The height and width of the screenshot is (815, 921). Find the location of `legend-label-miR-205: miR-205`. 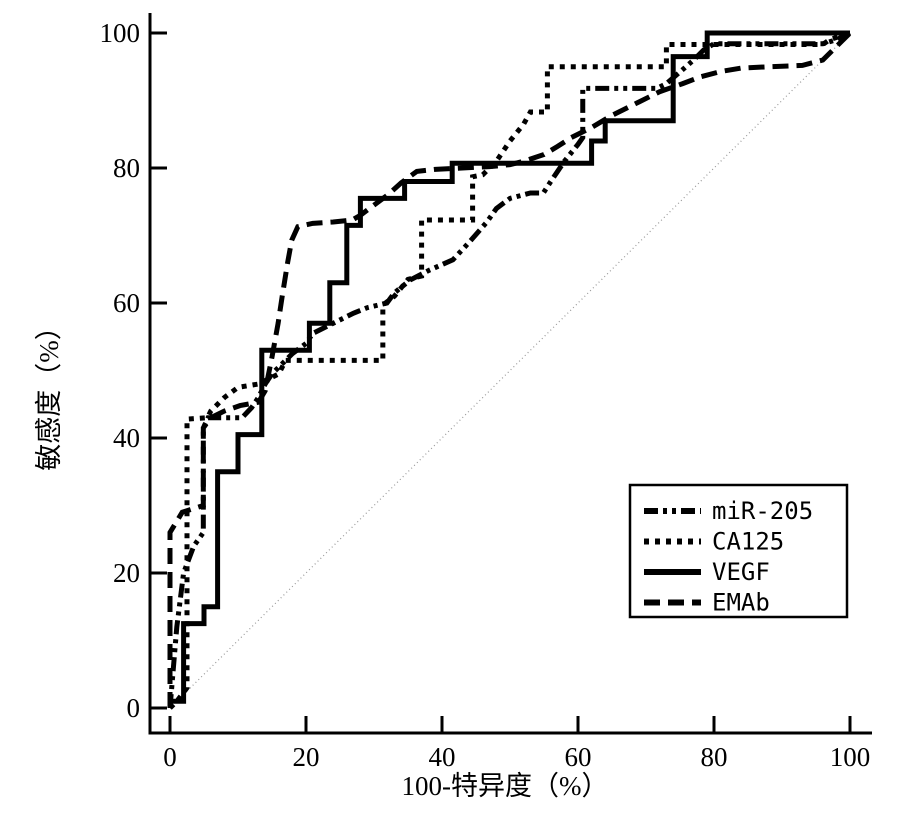

legend-label-miR-205: miR-205 is located at coordinates (762, 511).